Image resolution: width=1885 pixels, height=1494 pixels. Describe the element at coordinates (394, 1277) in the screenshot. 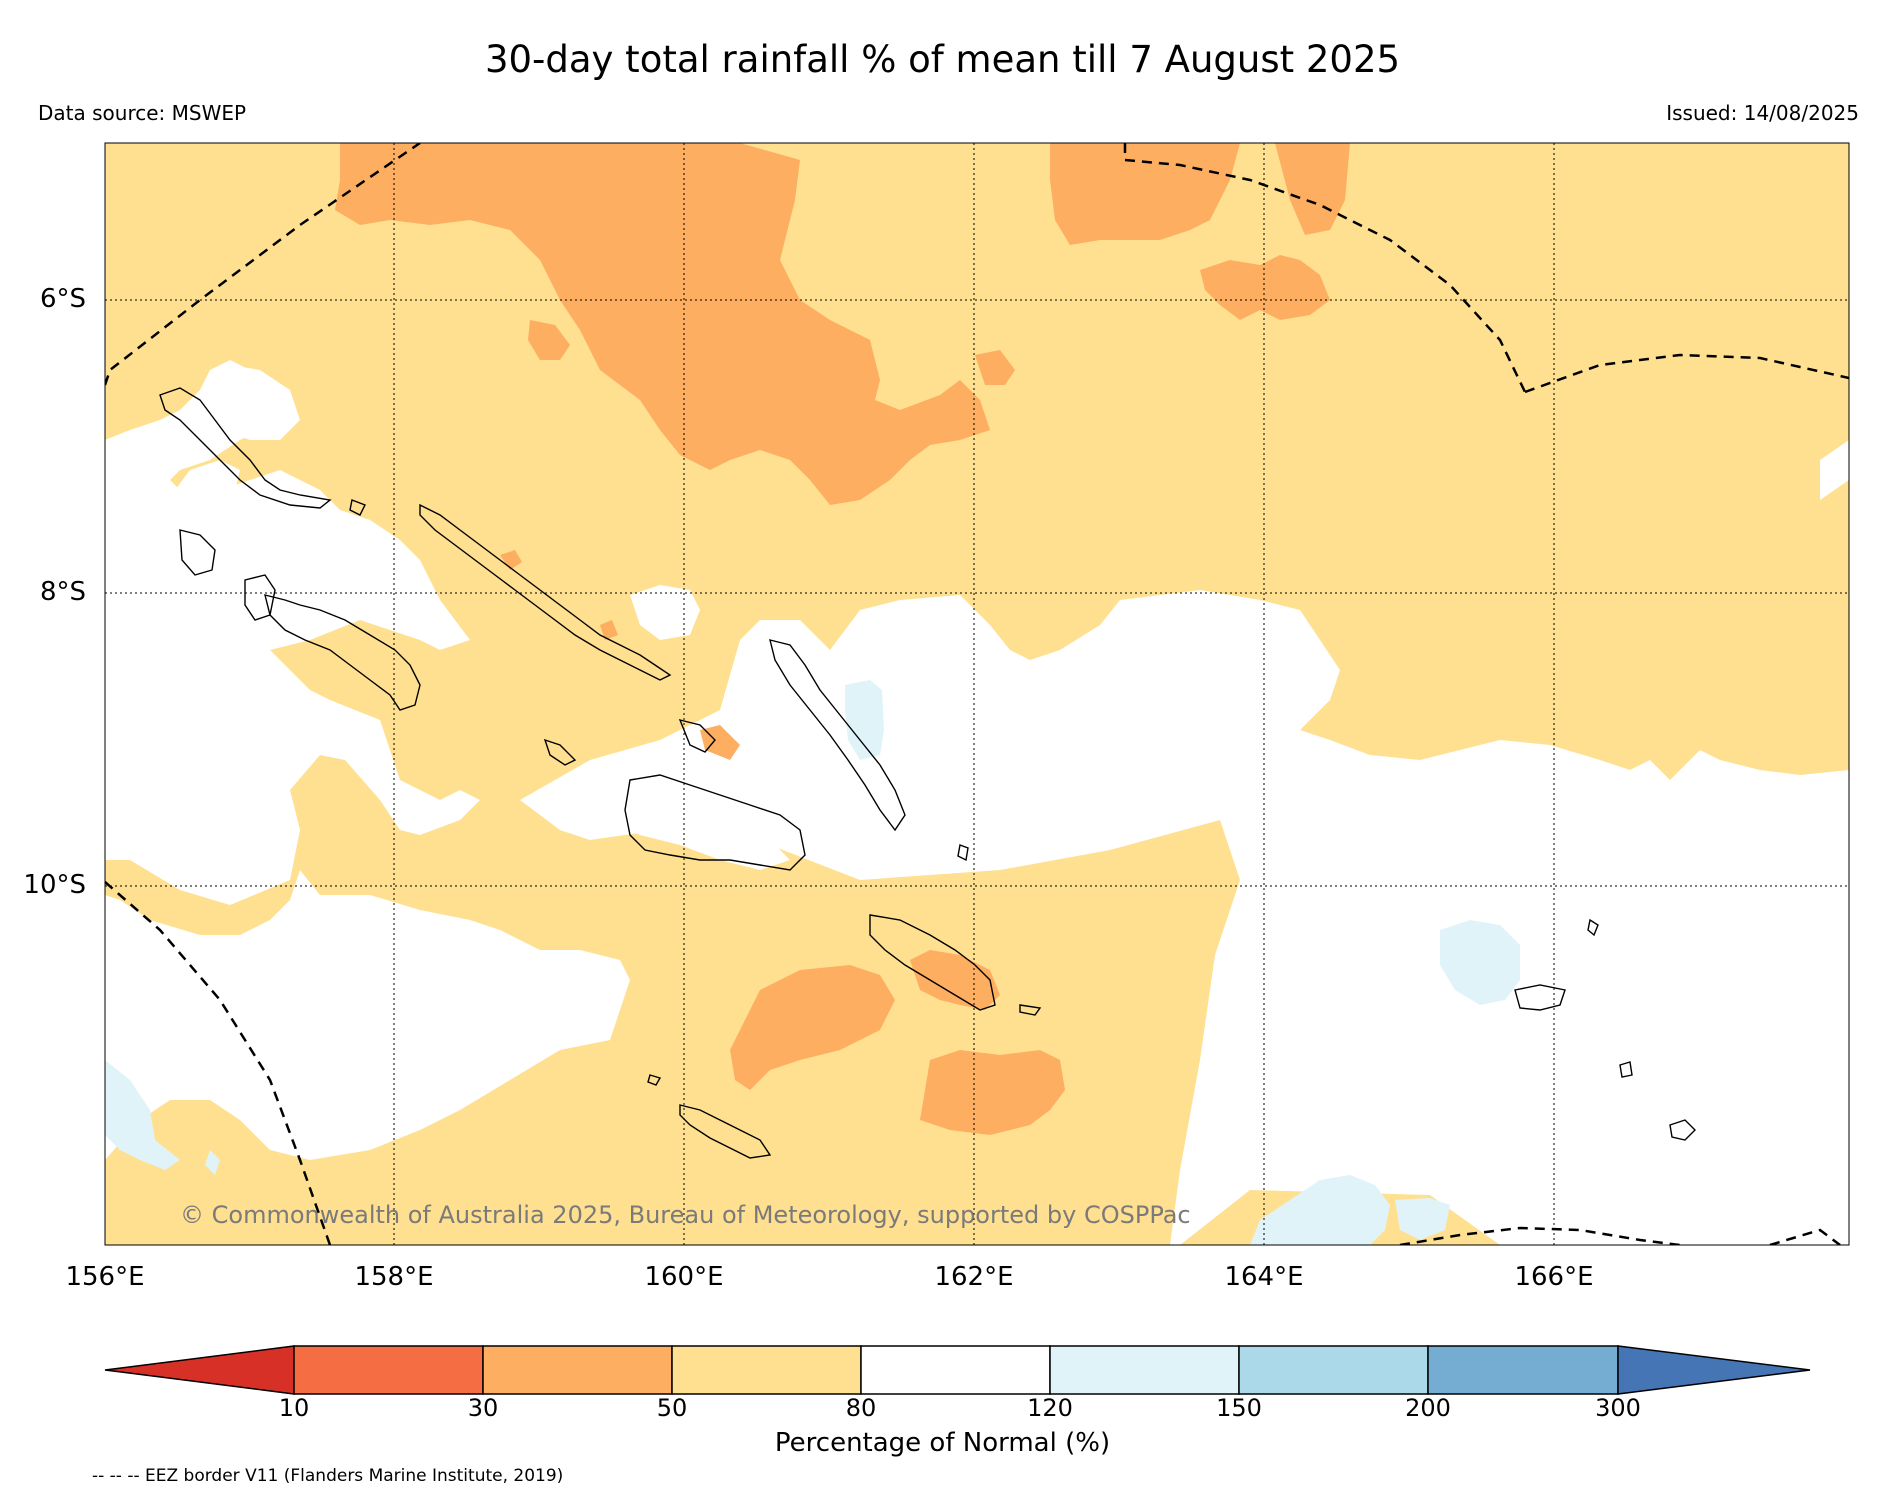

I see `lon-label-158e: 158°E` at that location.